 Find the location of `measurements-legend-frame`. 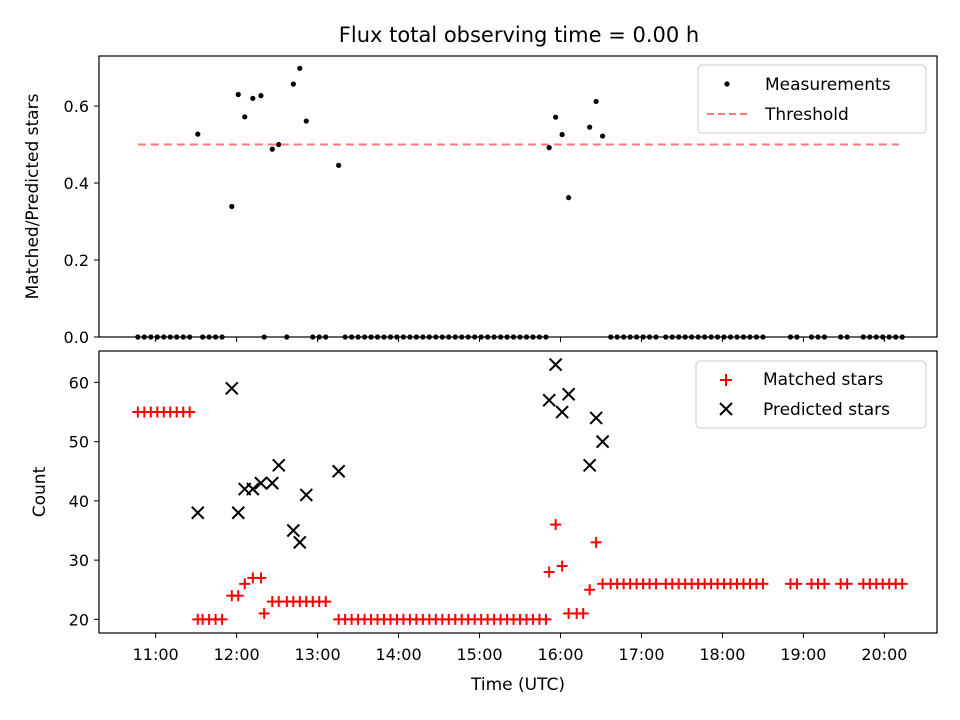

measurements-legend-frame is located at coordinates (812, 99).